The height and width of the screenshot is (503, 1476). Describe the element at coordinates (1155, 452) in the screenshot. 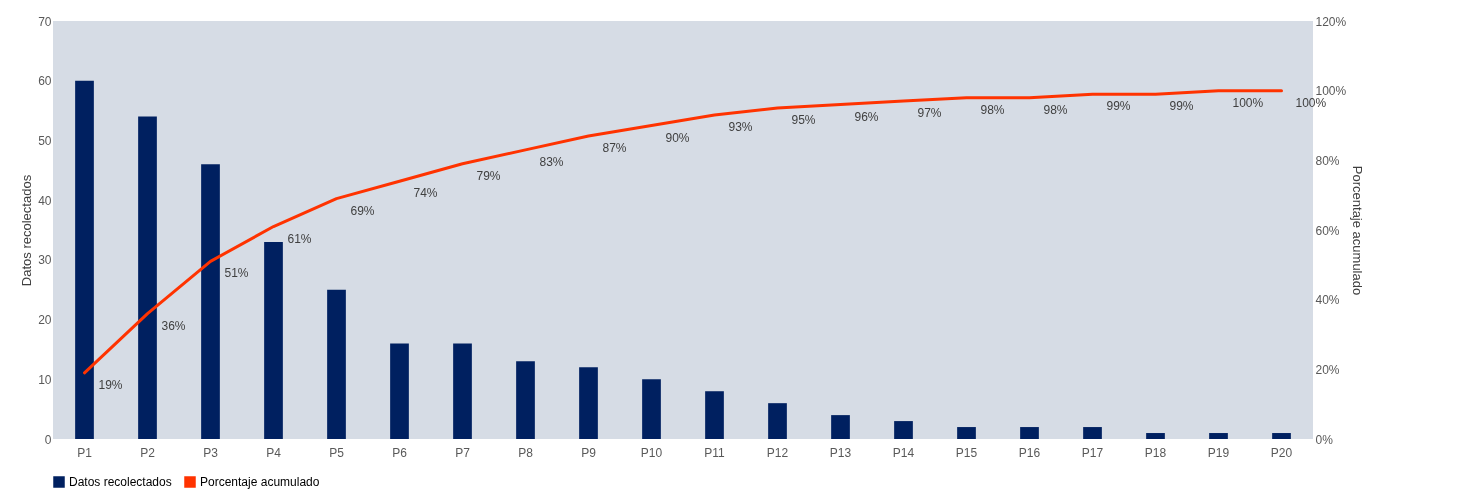

I see `x-tick-label: P18` at that location.